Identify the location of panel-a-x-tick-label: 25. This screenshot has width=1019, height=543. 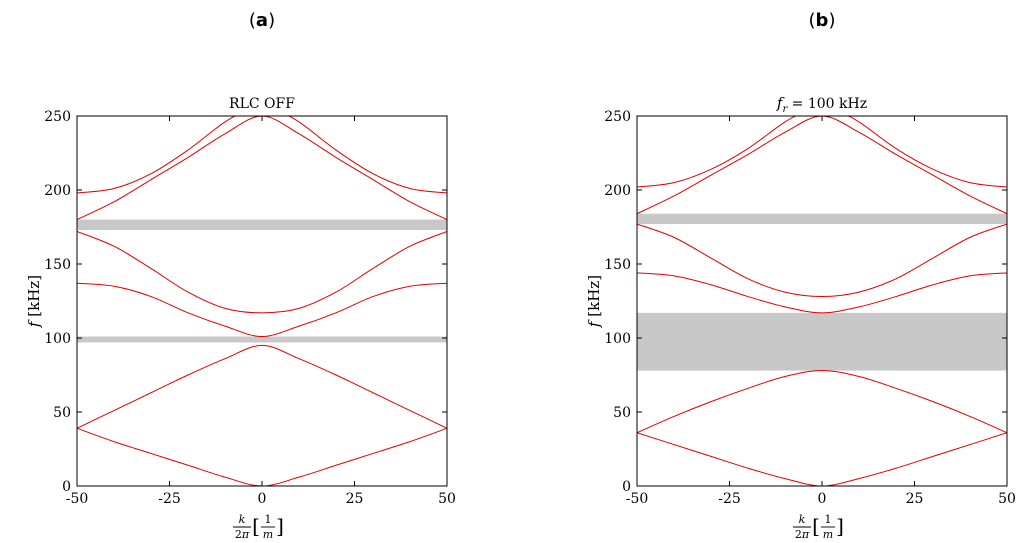
(355, 499).